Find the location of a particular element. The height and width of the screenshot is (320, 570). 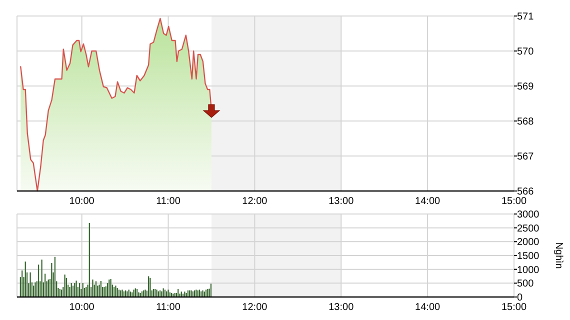

y-tick-label: 566 is located at coordinates (525, 192).